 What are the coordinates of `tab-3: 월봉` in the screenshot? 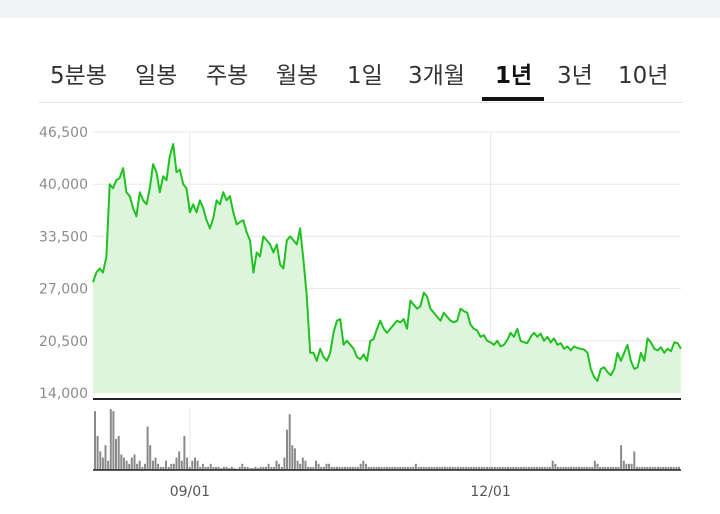 It's located at (297, 76).